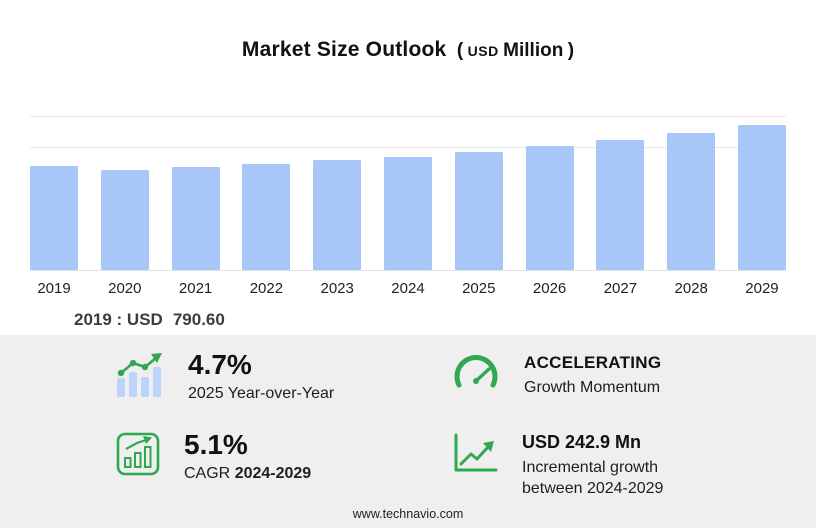  I want to click on framed-growth-chart-icon, so click(138, 456).